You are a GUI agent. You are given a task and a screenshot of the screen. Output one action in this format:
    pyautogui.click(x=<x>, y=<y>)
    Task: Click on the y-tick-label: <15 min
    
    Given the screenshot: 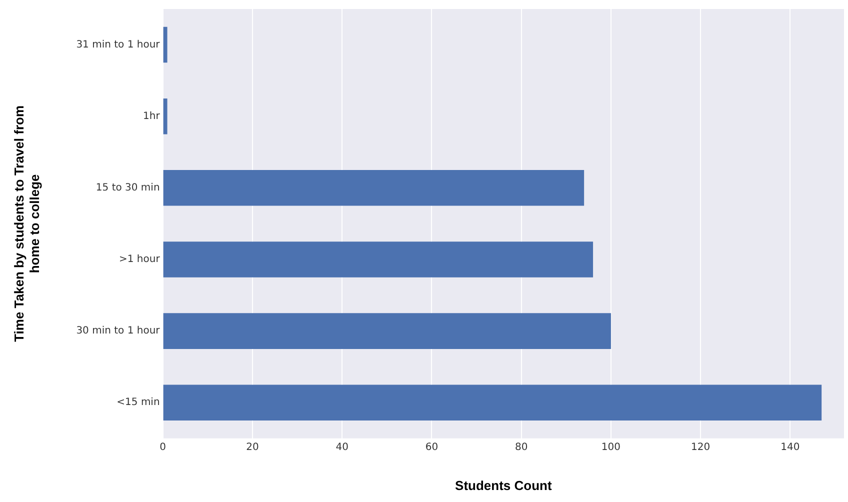 What is the action you would take?
    pyautogui.click(x=138, y=402)
    